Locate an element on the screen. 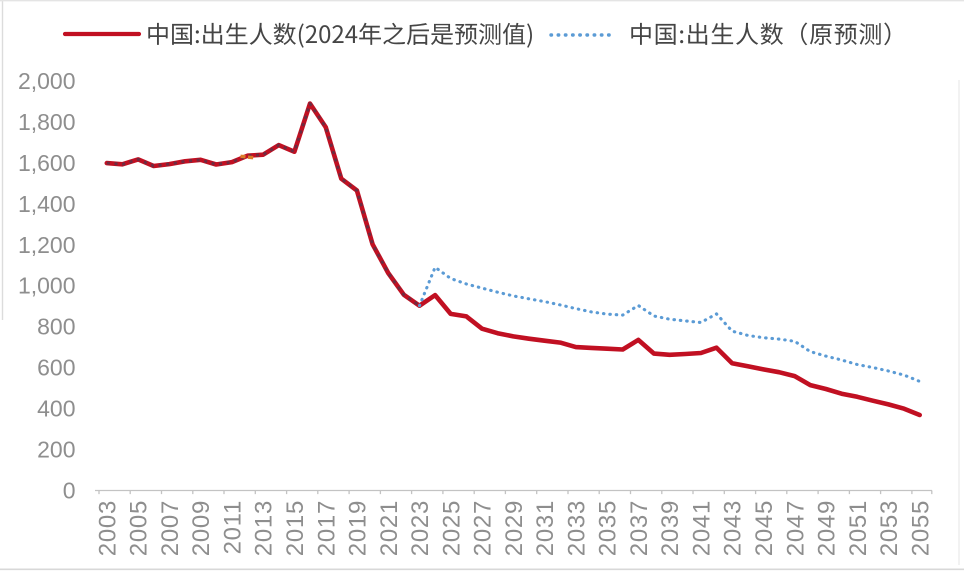 The image size is (964, 579). svg-text: 1,400 is located at coordinates (47, 204).